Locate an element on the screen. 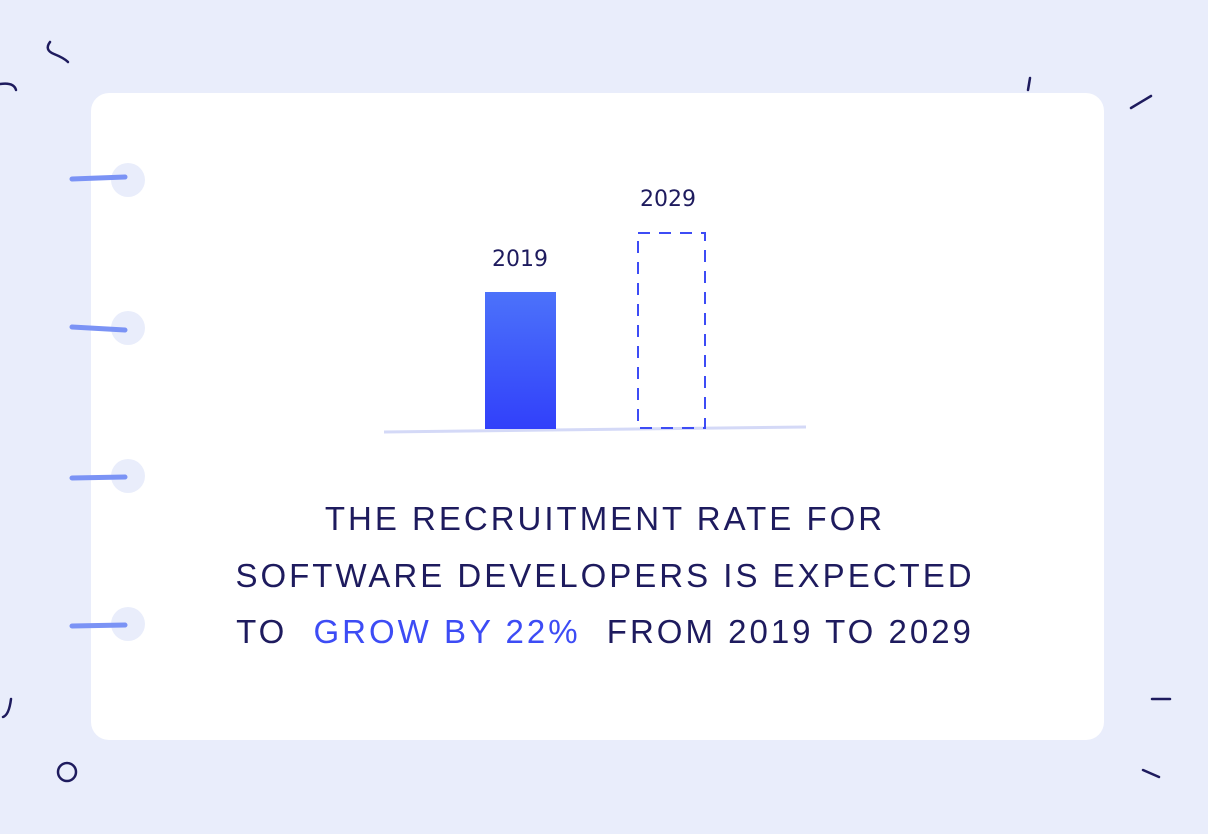 This screenshot has width=1208, height=834. caption-text: TO is located at coordinates (261, 631).